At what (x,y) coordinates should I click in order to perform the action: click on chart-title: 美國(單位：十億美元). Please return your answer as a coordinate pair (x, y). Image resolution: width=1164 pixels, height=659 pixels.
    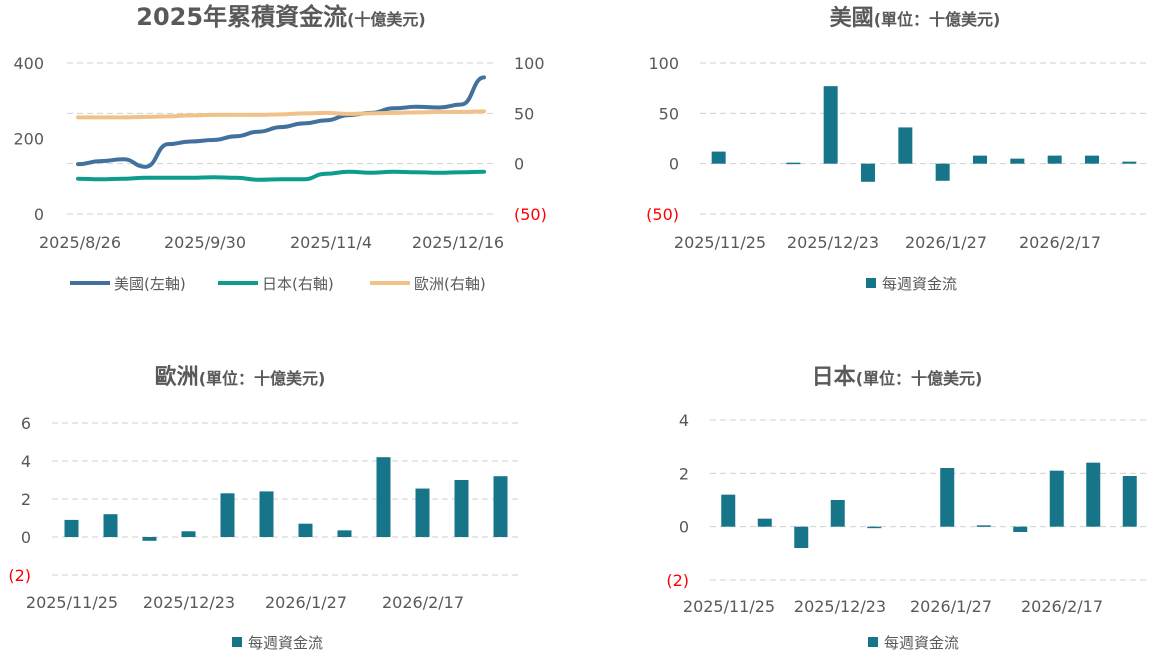
    Looking at the image, I should click on (915, 18).